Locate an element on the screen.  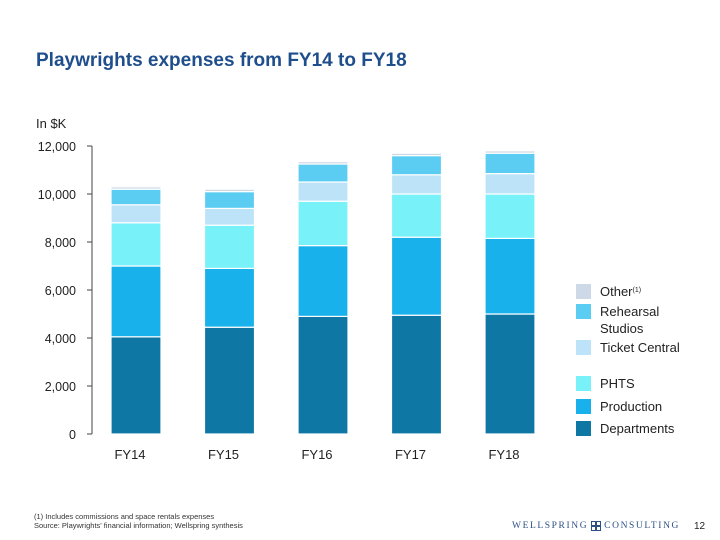
y-tick-label: 4,000 is located at coordinates (60, 339).